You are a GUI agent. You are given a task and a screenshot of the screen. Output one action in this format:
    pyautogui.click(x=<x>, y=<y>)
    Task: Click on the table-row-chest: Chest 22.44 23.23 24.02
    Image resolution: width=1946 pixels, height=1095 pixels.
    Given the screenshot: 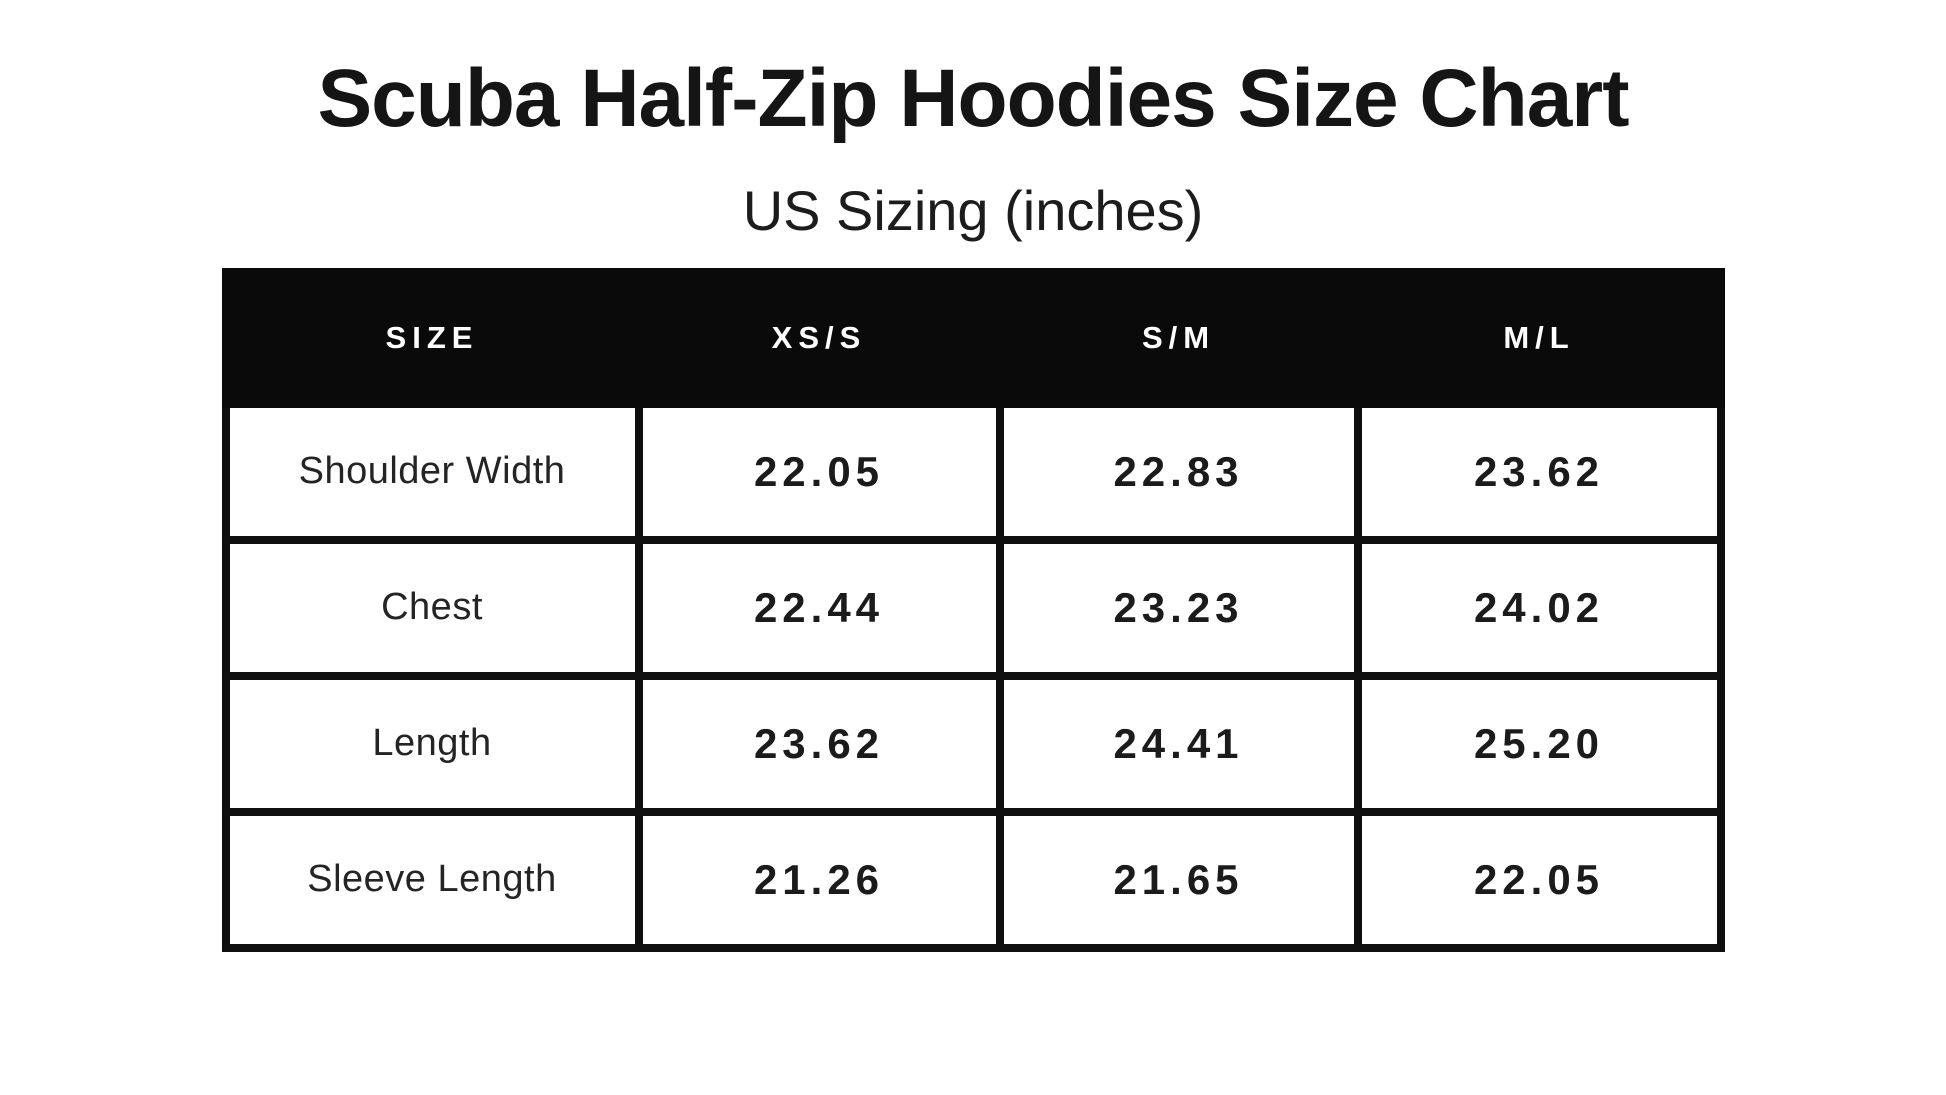 What is the action you would take?
    pyautogui.click(x=973, y=607)
    